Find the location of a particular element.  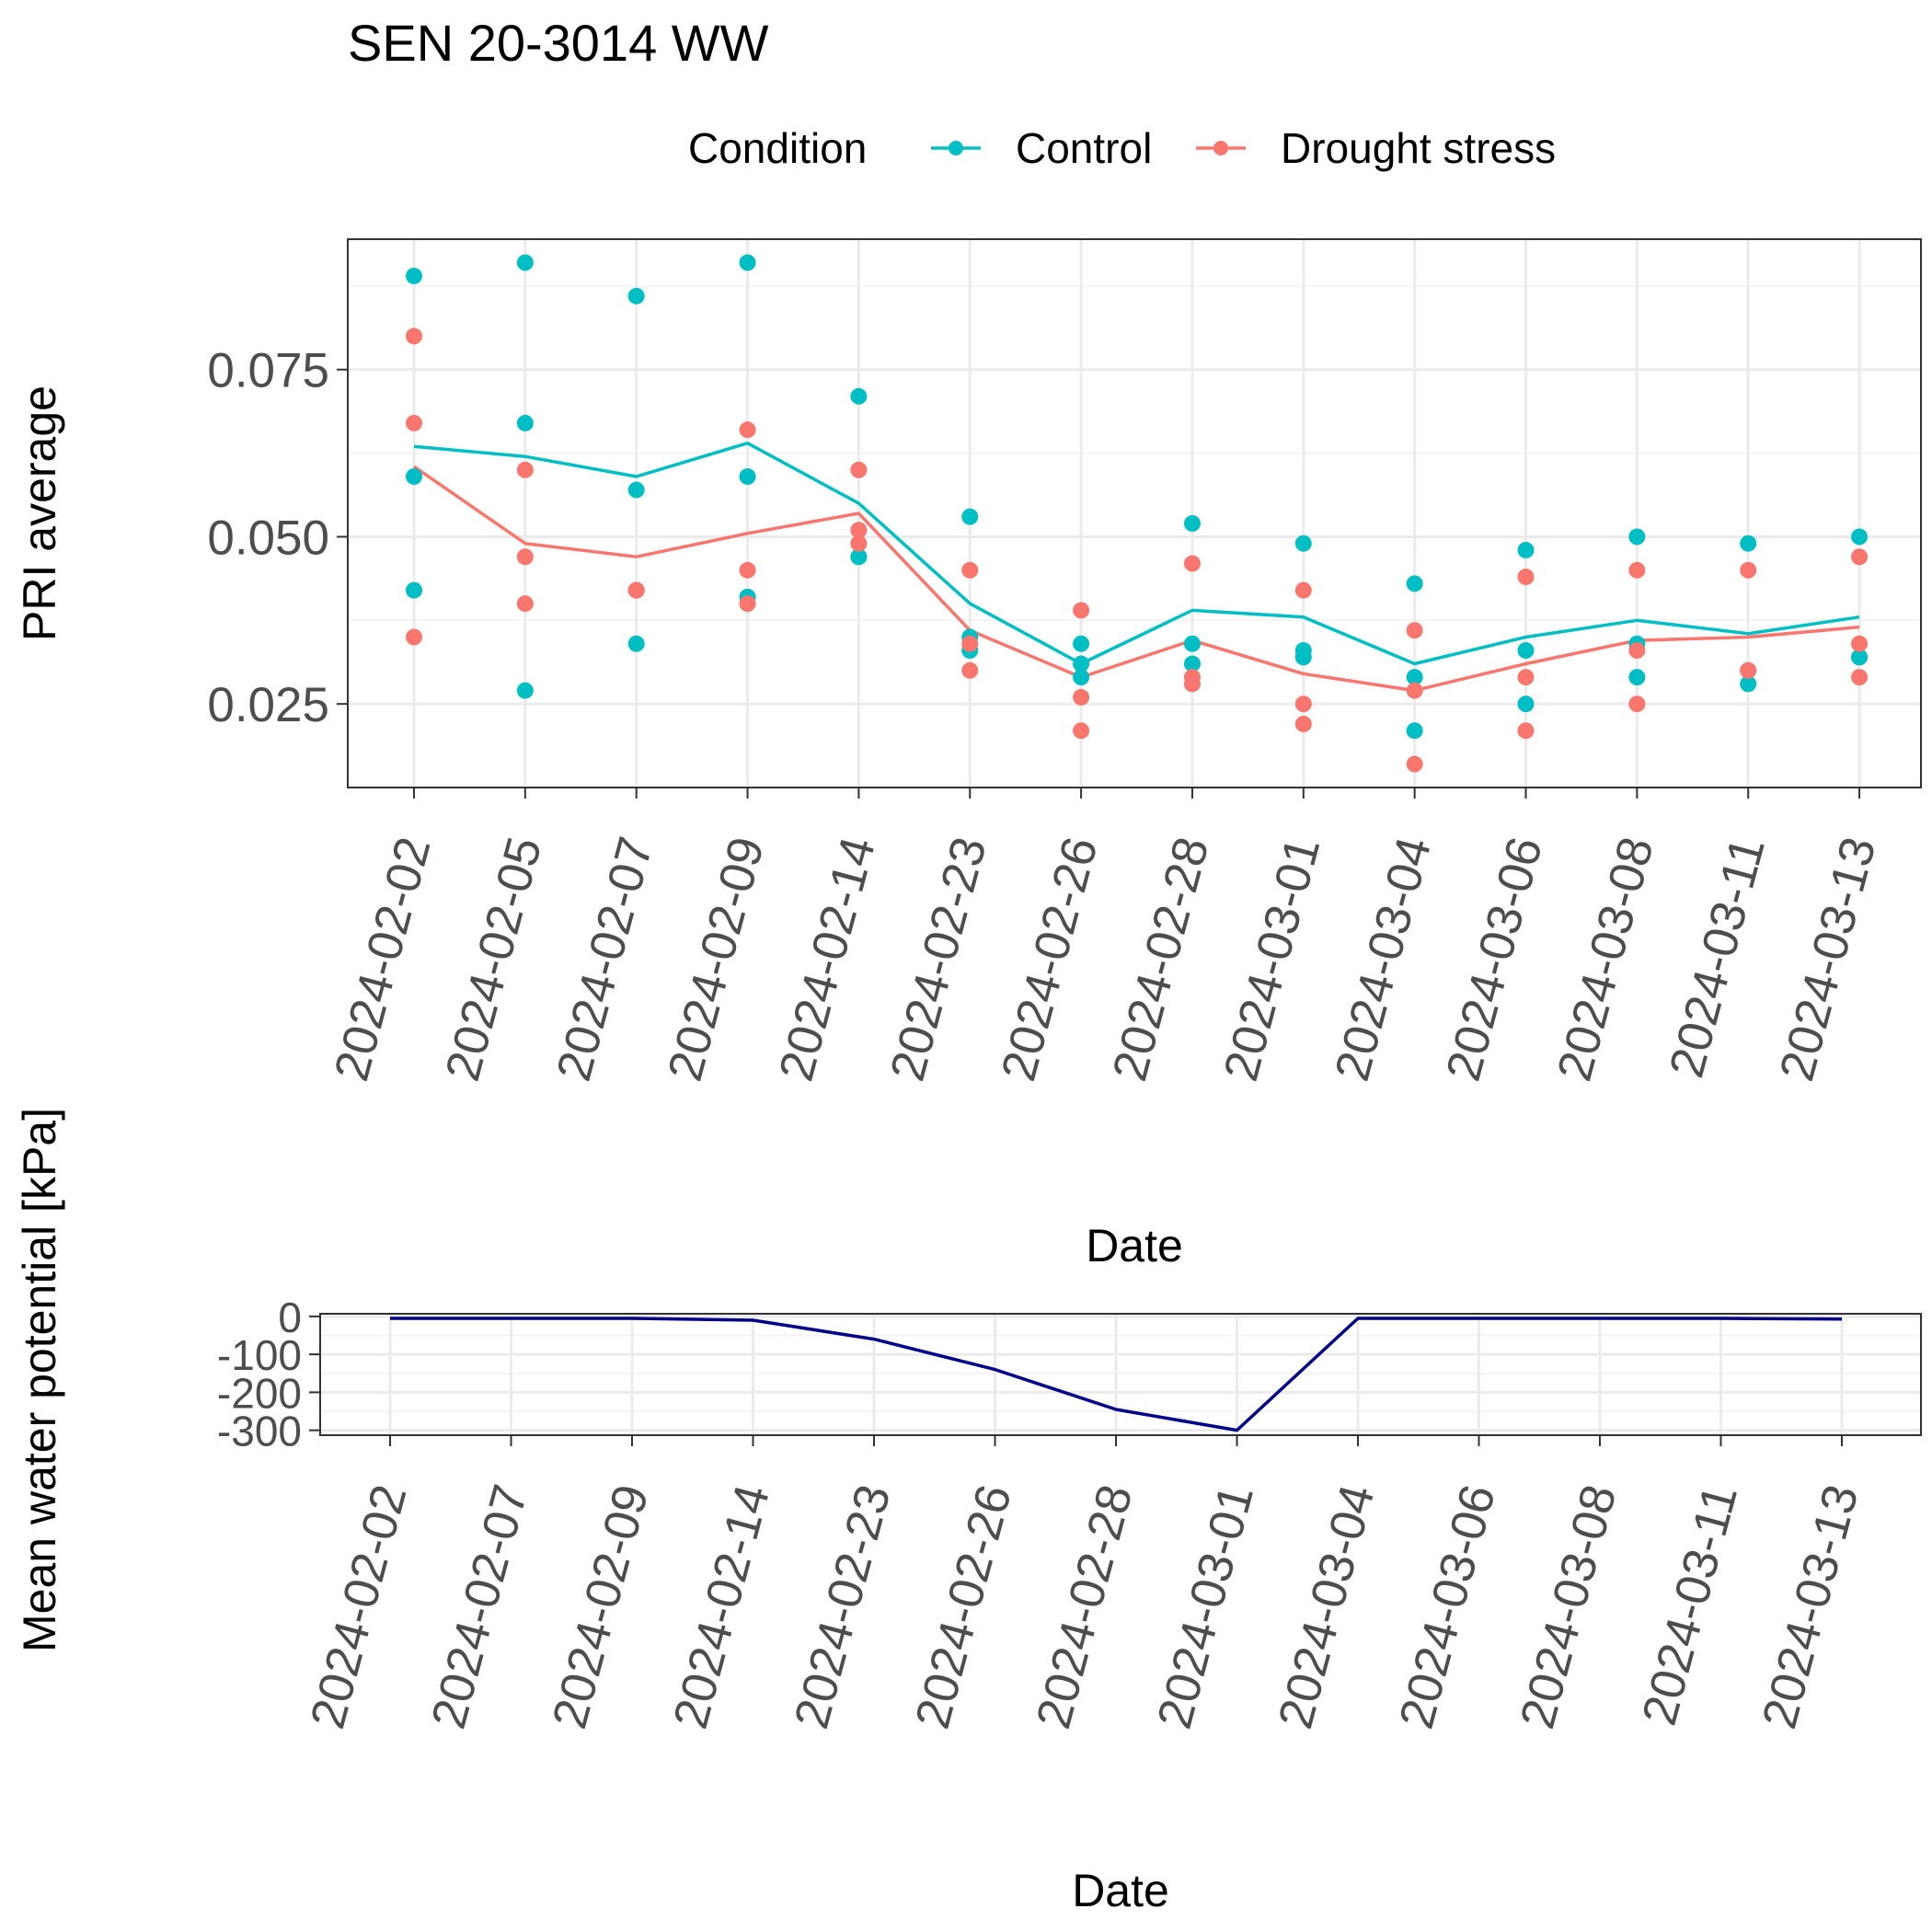

bottom-y-axis: 0-100-200-300 is located at coordinates (268, 1374).